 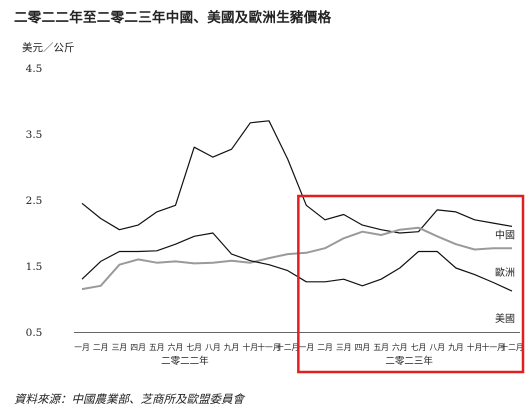 What do you see at coordinates (173, 18) in the screenshot?
I see `chart-title: 二零二二年至二零二三年中國、美國及歐洲生豬價格` at bounding box center [173, 18].